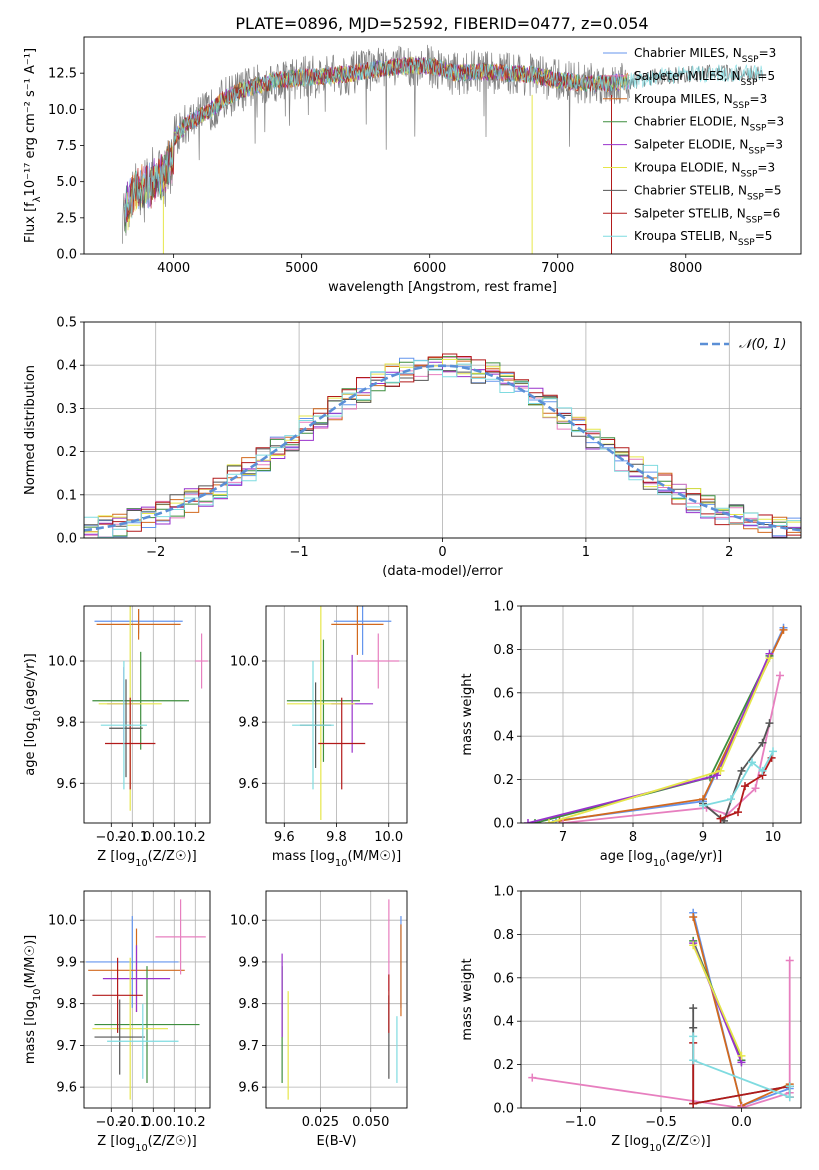 This screenshot has height=1170, width=819. What do you see at coordinates (133, 837) in the screenshot?
I see `age_vs_Z-xtick-label: −0.1` at bounding box center [133, 837].